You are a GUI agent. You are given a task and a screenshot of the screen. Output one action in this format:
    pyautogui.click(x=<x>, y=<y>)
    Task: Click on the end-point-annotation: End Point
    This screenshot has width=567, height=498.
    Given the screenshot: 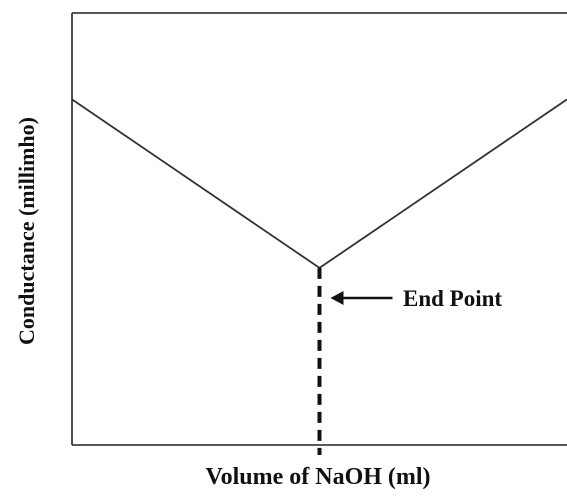 What is the action you would take?
    pyautogui.click(x=416, y=298)
    